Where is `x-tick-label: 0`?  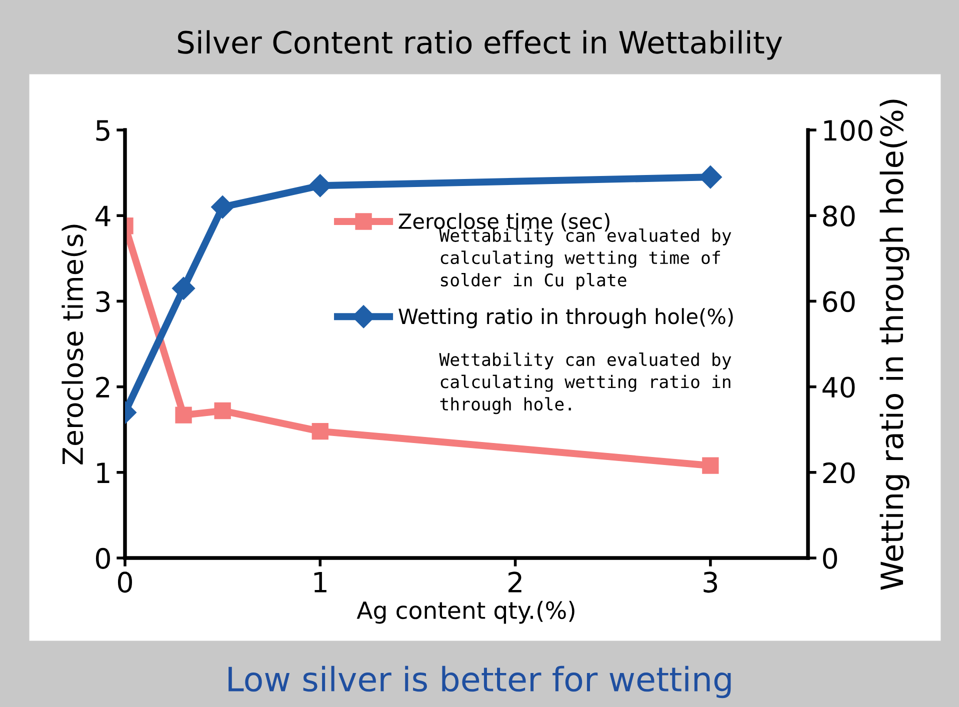
x-tick-label: 0 is located at coordinates (125, 582).